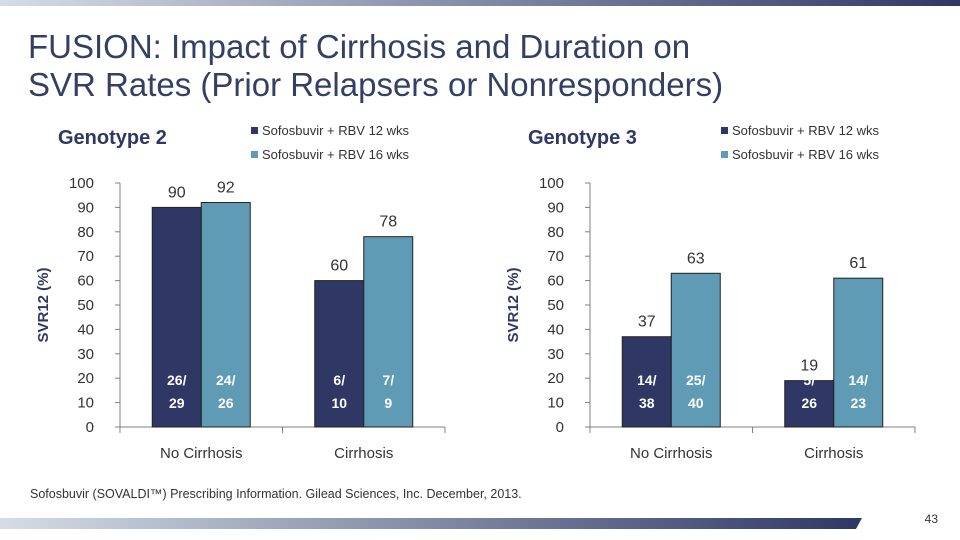  What do you see at coordinates (696, 403) in the screenshot?
I see `count-label-denominator: 40` at bounding box center [696, 403].